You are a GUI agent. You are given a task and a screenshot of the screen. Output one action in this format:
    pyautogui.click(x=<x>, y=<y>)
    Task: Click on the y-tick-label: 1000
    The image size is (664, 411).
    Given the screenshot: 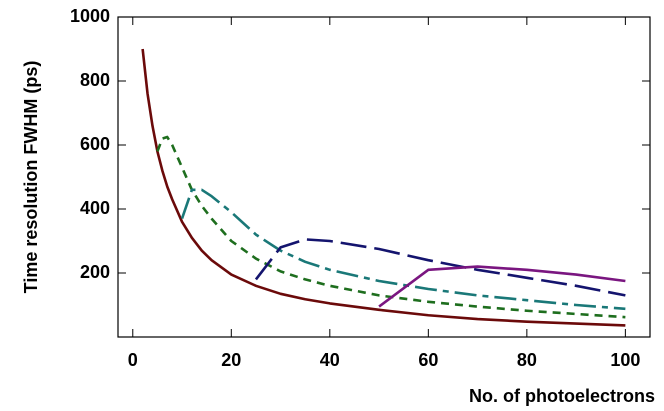 What is the action you would take?
    pyautogui.click(x=90, y=16)
    